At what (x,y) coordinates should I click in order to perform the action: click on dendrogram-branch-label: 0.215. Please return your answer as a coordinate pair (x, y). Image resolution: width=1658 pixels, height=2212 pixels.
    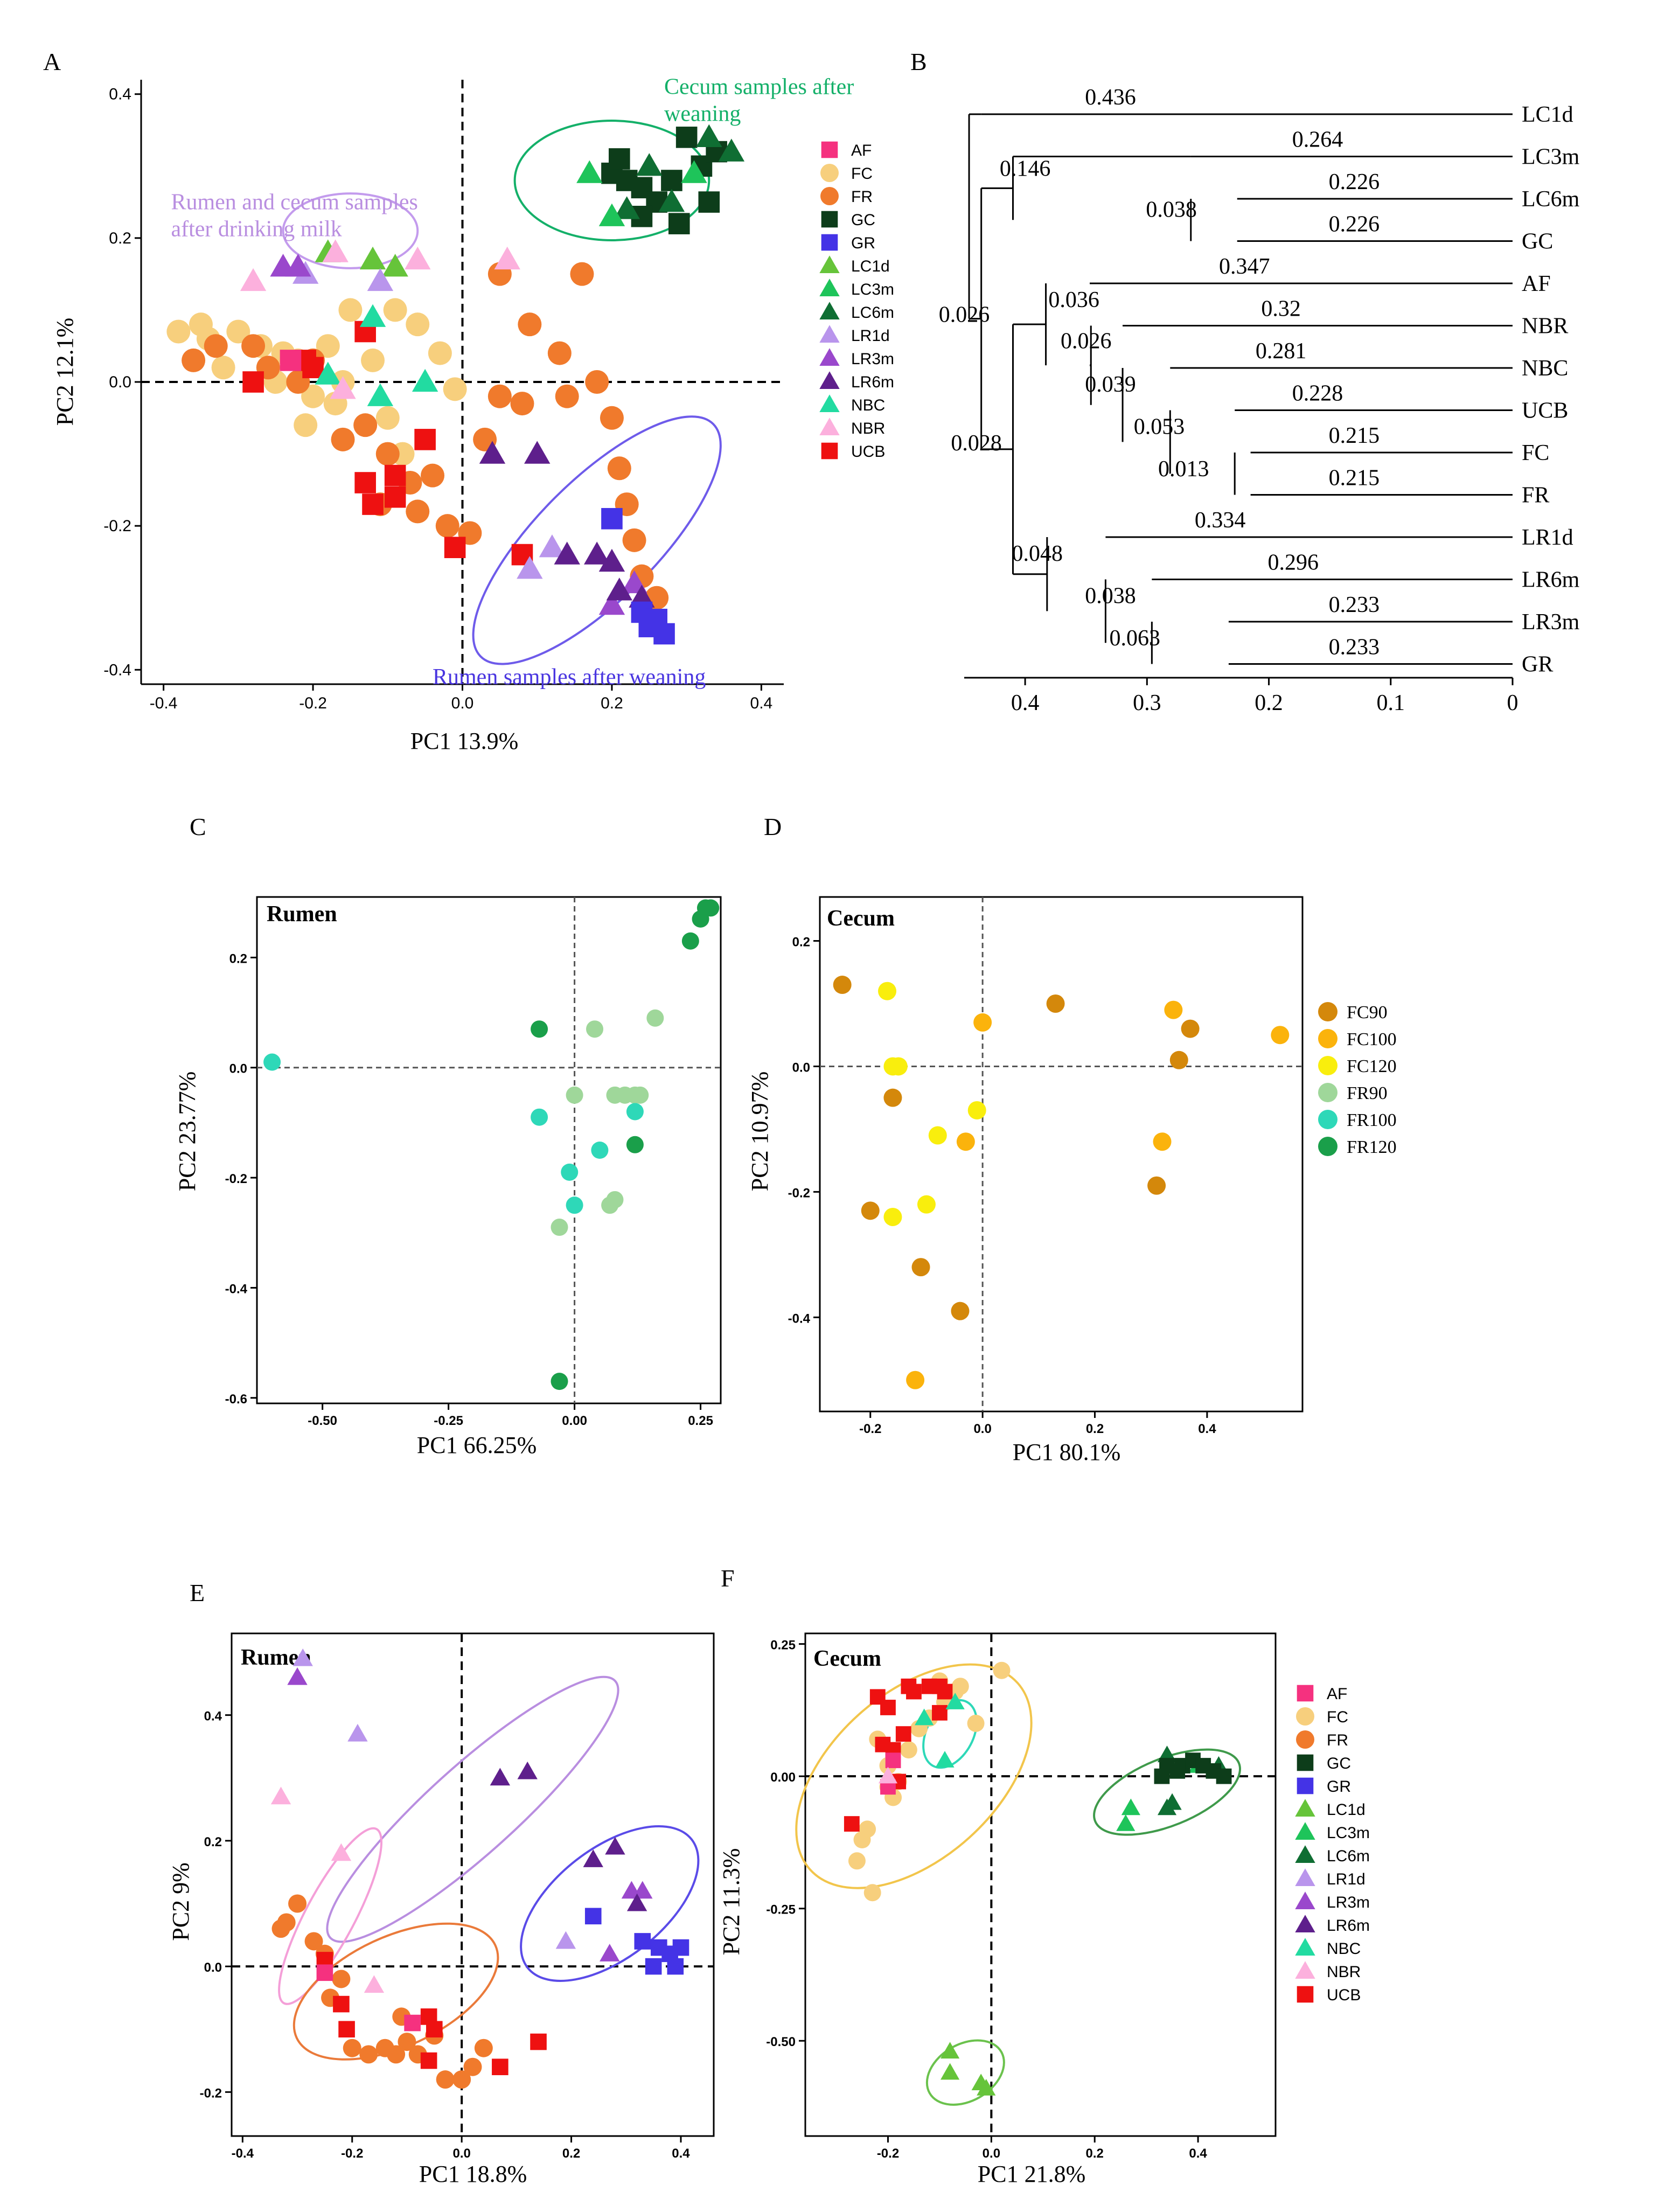
    Looking at the image, I should click on (1354, 478).